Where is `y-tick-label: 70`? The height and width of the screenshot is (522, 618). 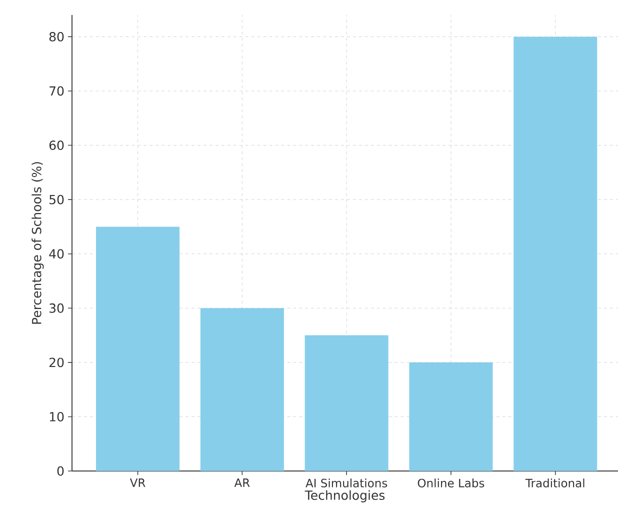 y-tick-label: 70 is located at coordinates (57, 91).